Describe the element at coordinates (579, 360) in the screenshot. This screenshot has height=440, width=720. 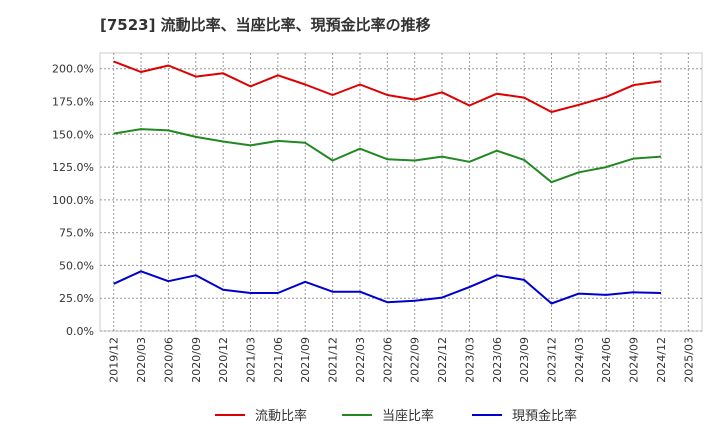
I see `x-tick-label: 2024/03` at that location.